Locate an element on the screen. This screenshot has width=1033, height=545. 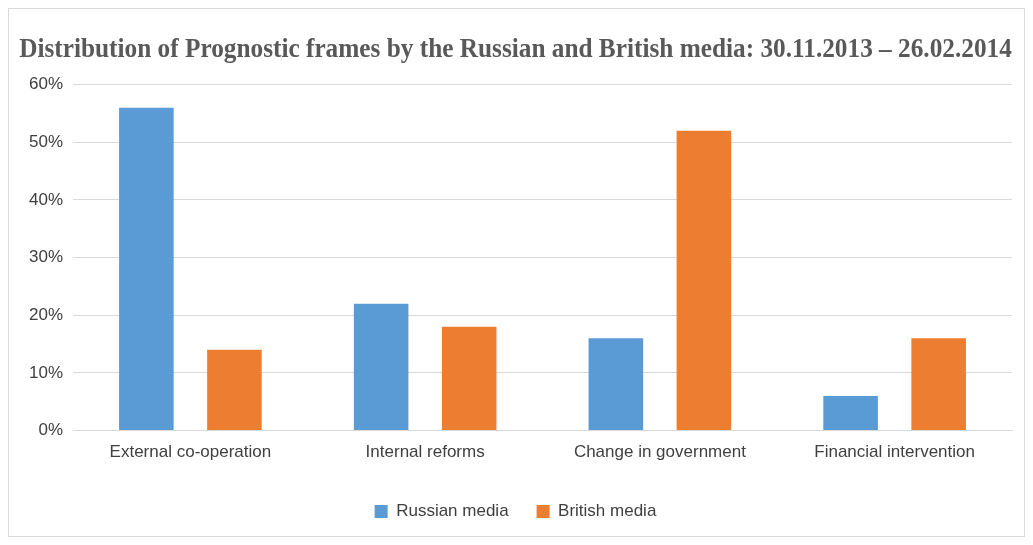
y-tick-label: 40% is located at coordinates (46, 199).